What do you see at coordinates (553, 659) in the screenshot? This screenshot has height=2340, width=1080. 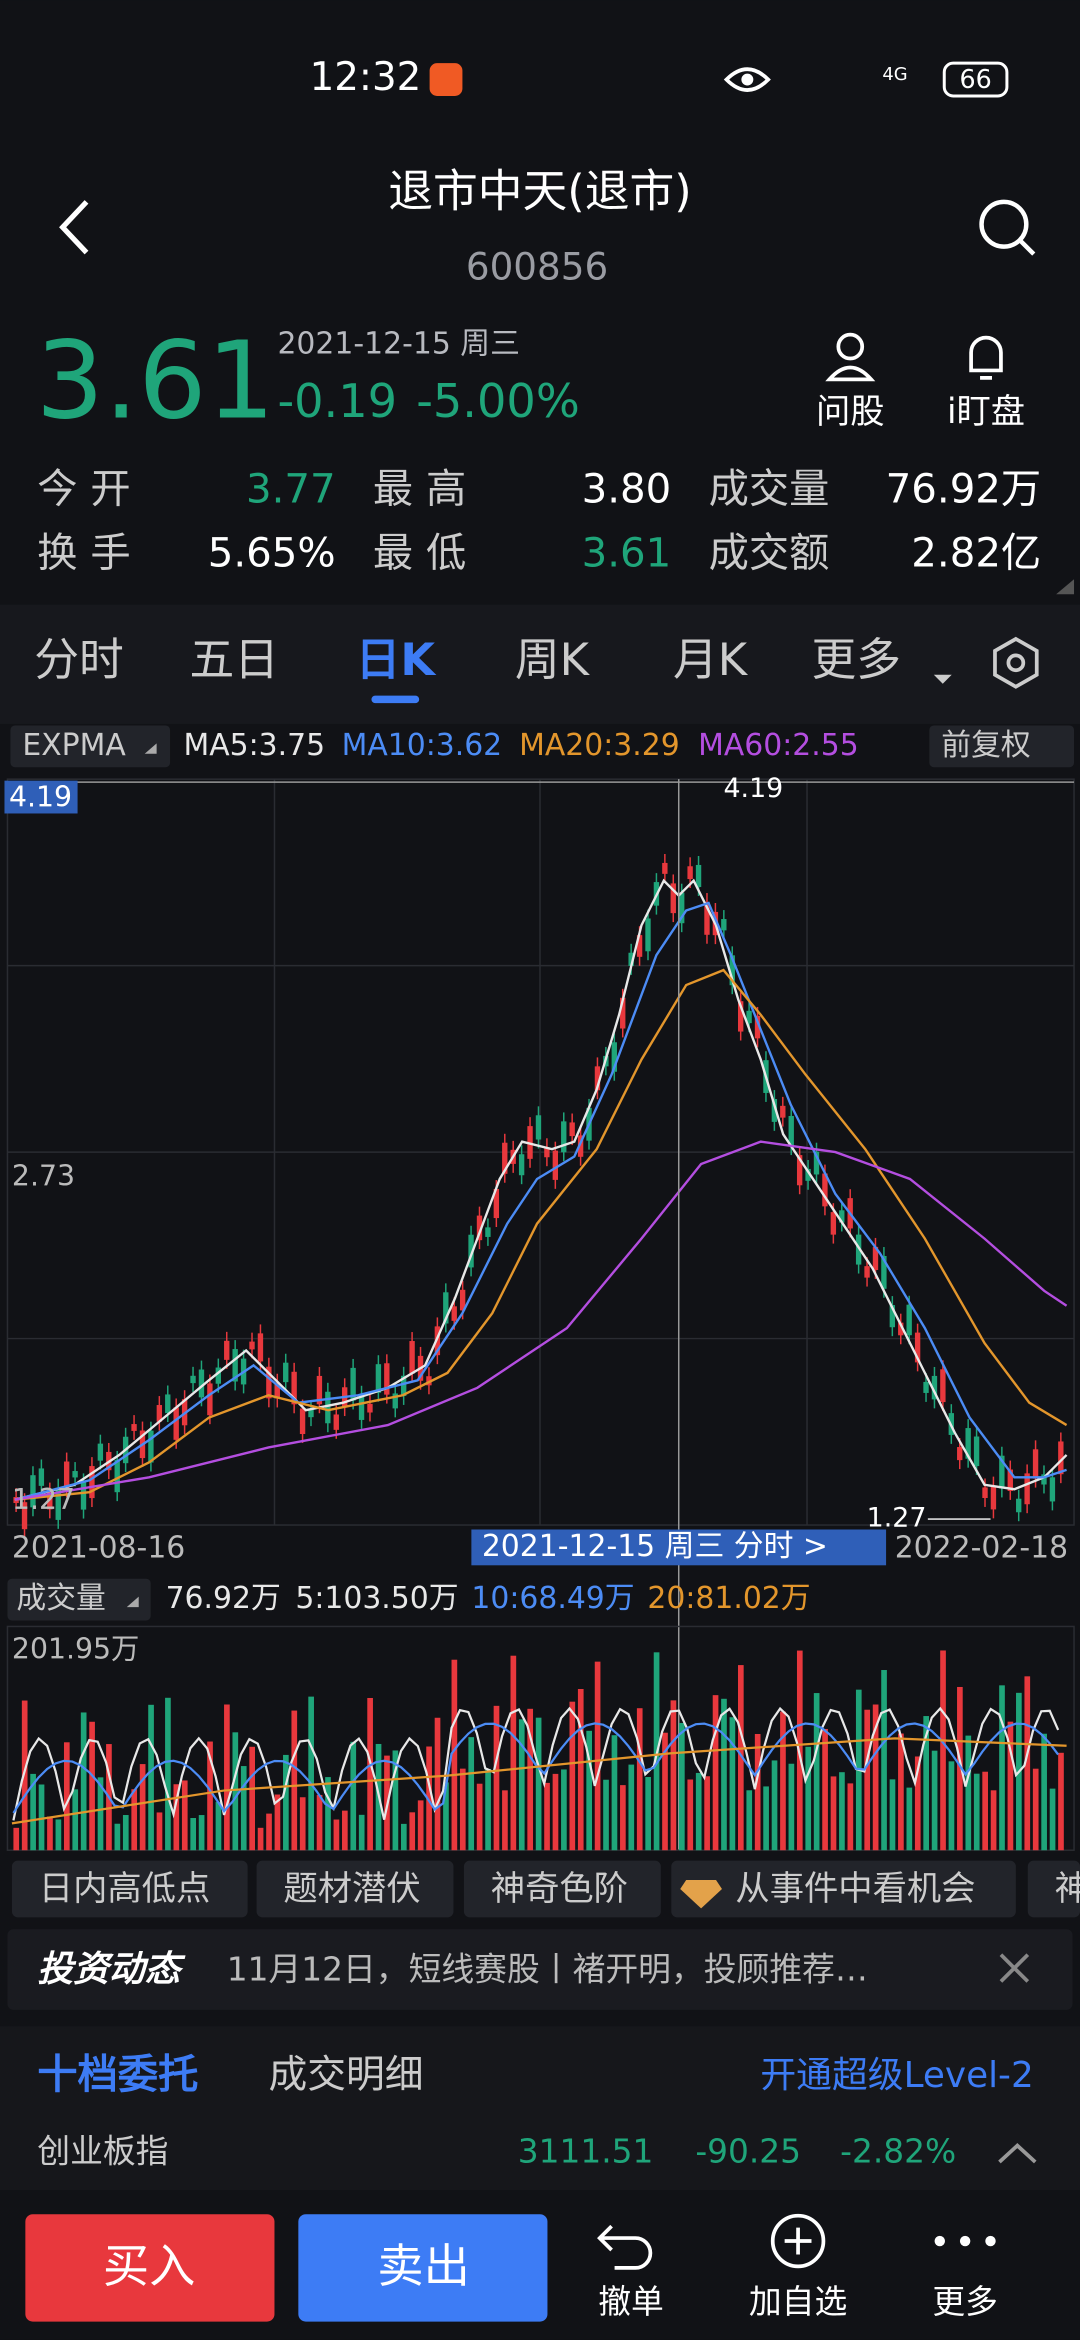 I see `tab: 周K` at bounding box center [553, 659].